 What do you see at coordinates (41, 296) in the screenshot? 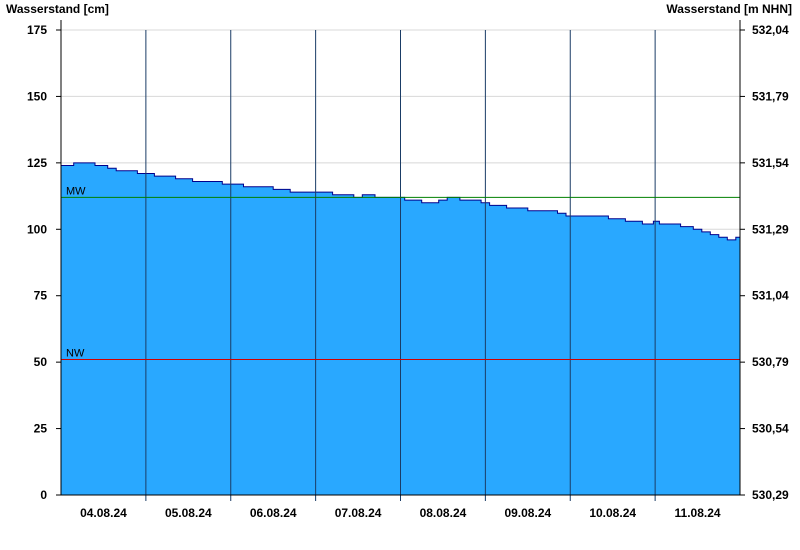
I see `left-tick-label: 75` at bounding box center [41, 296].